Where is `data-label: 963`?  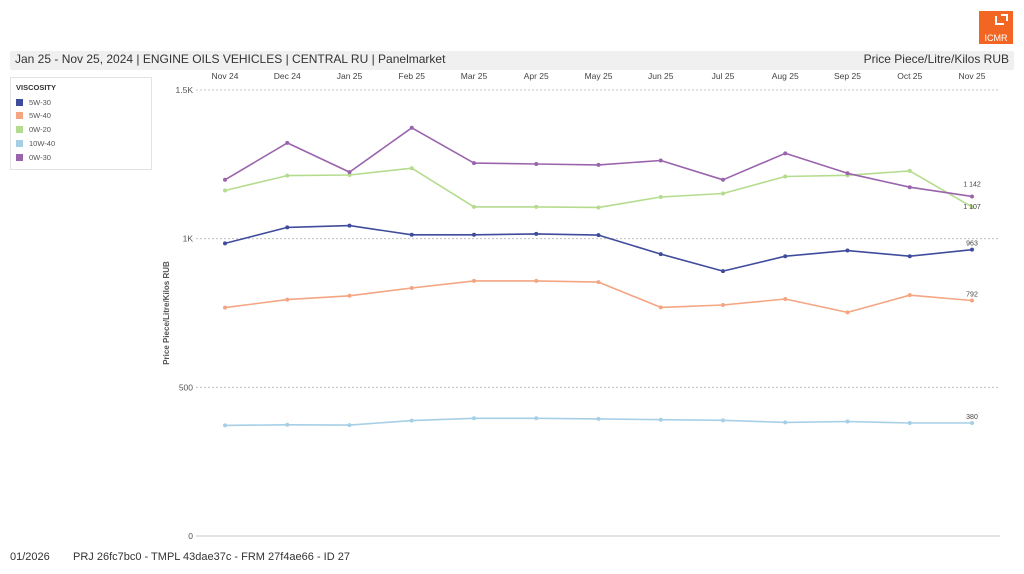 data-label: 963 is located at coordinates (972, 244).